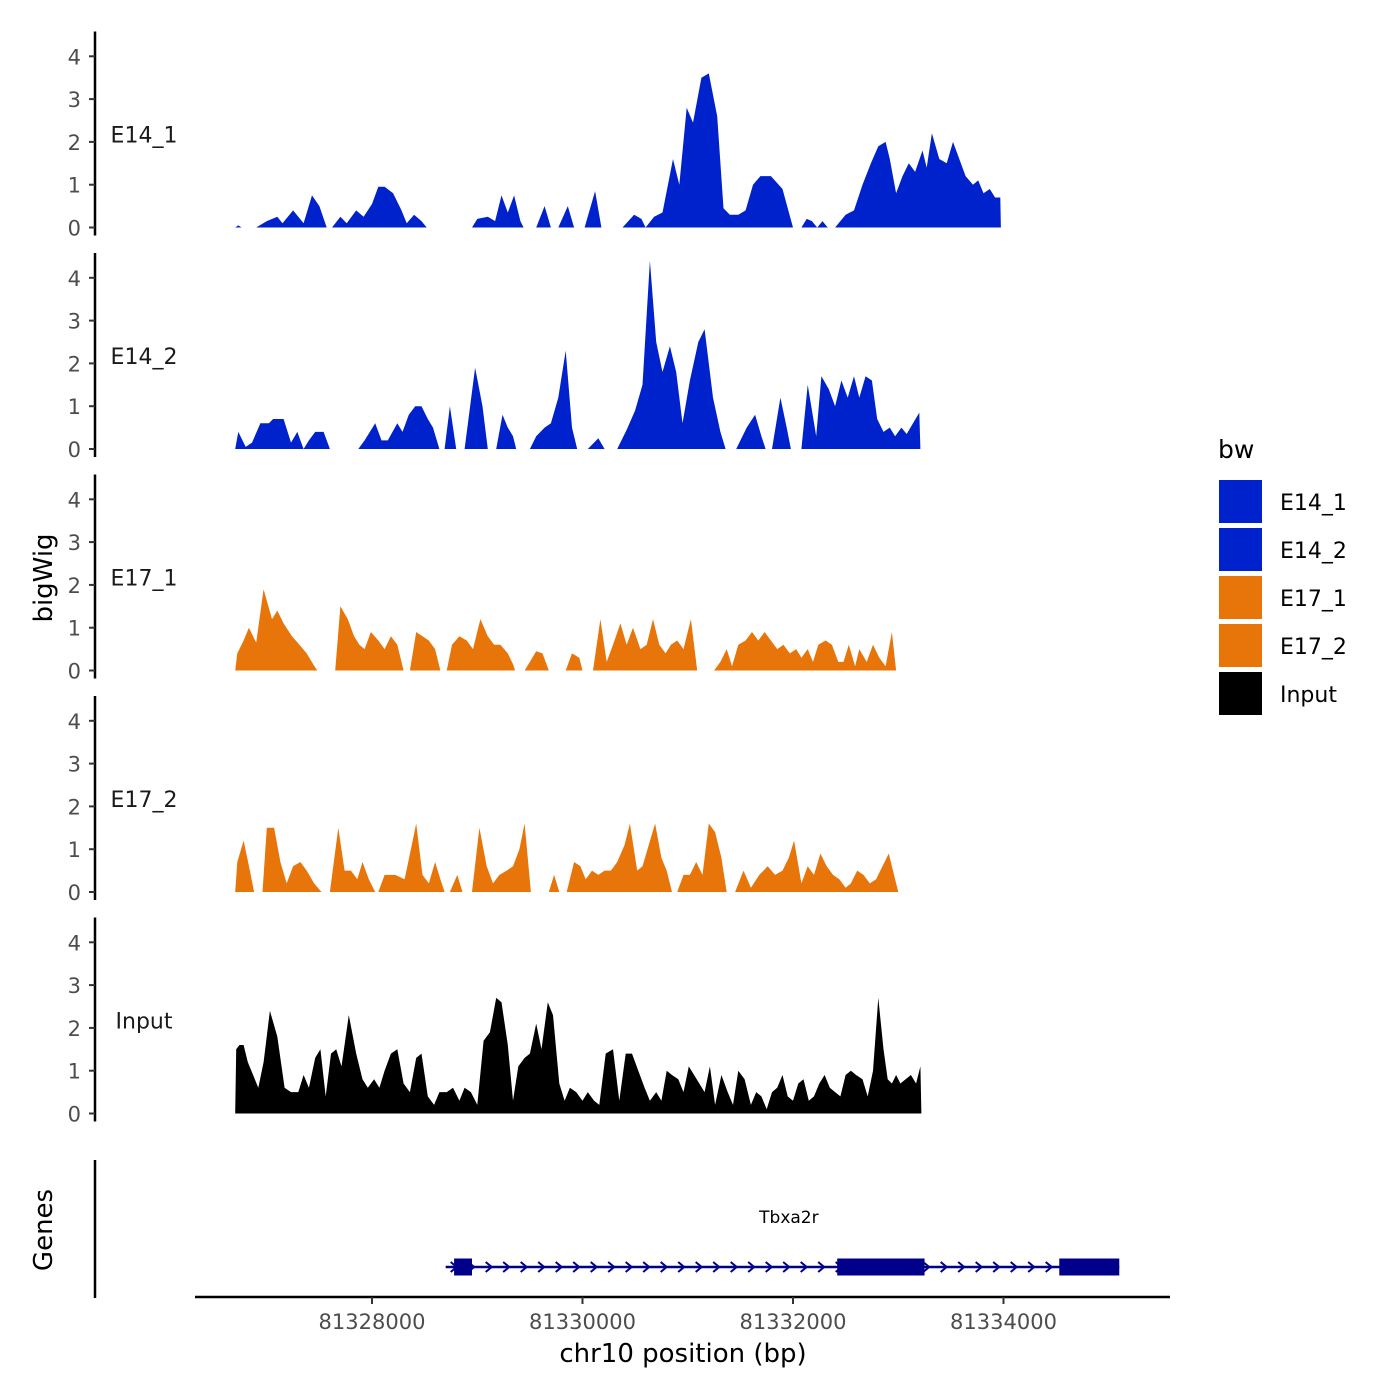 The width and height of the screenshot is (1400, 1400). I want to click on legend-label: E14_1, so click(1313, 503).